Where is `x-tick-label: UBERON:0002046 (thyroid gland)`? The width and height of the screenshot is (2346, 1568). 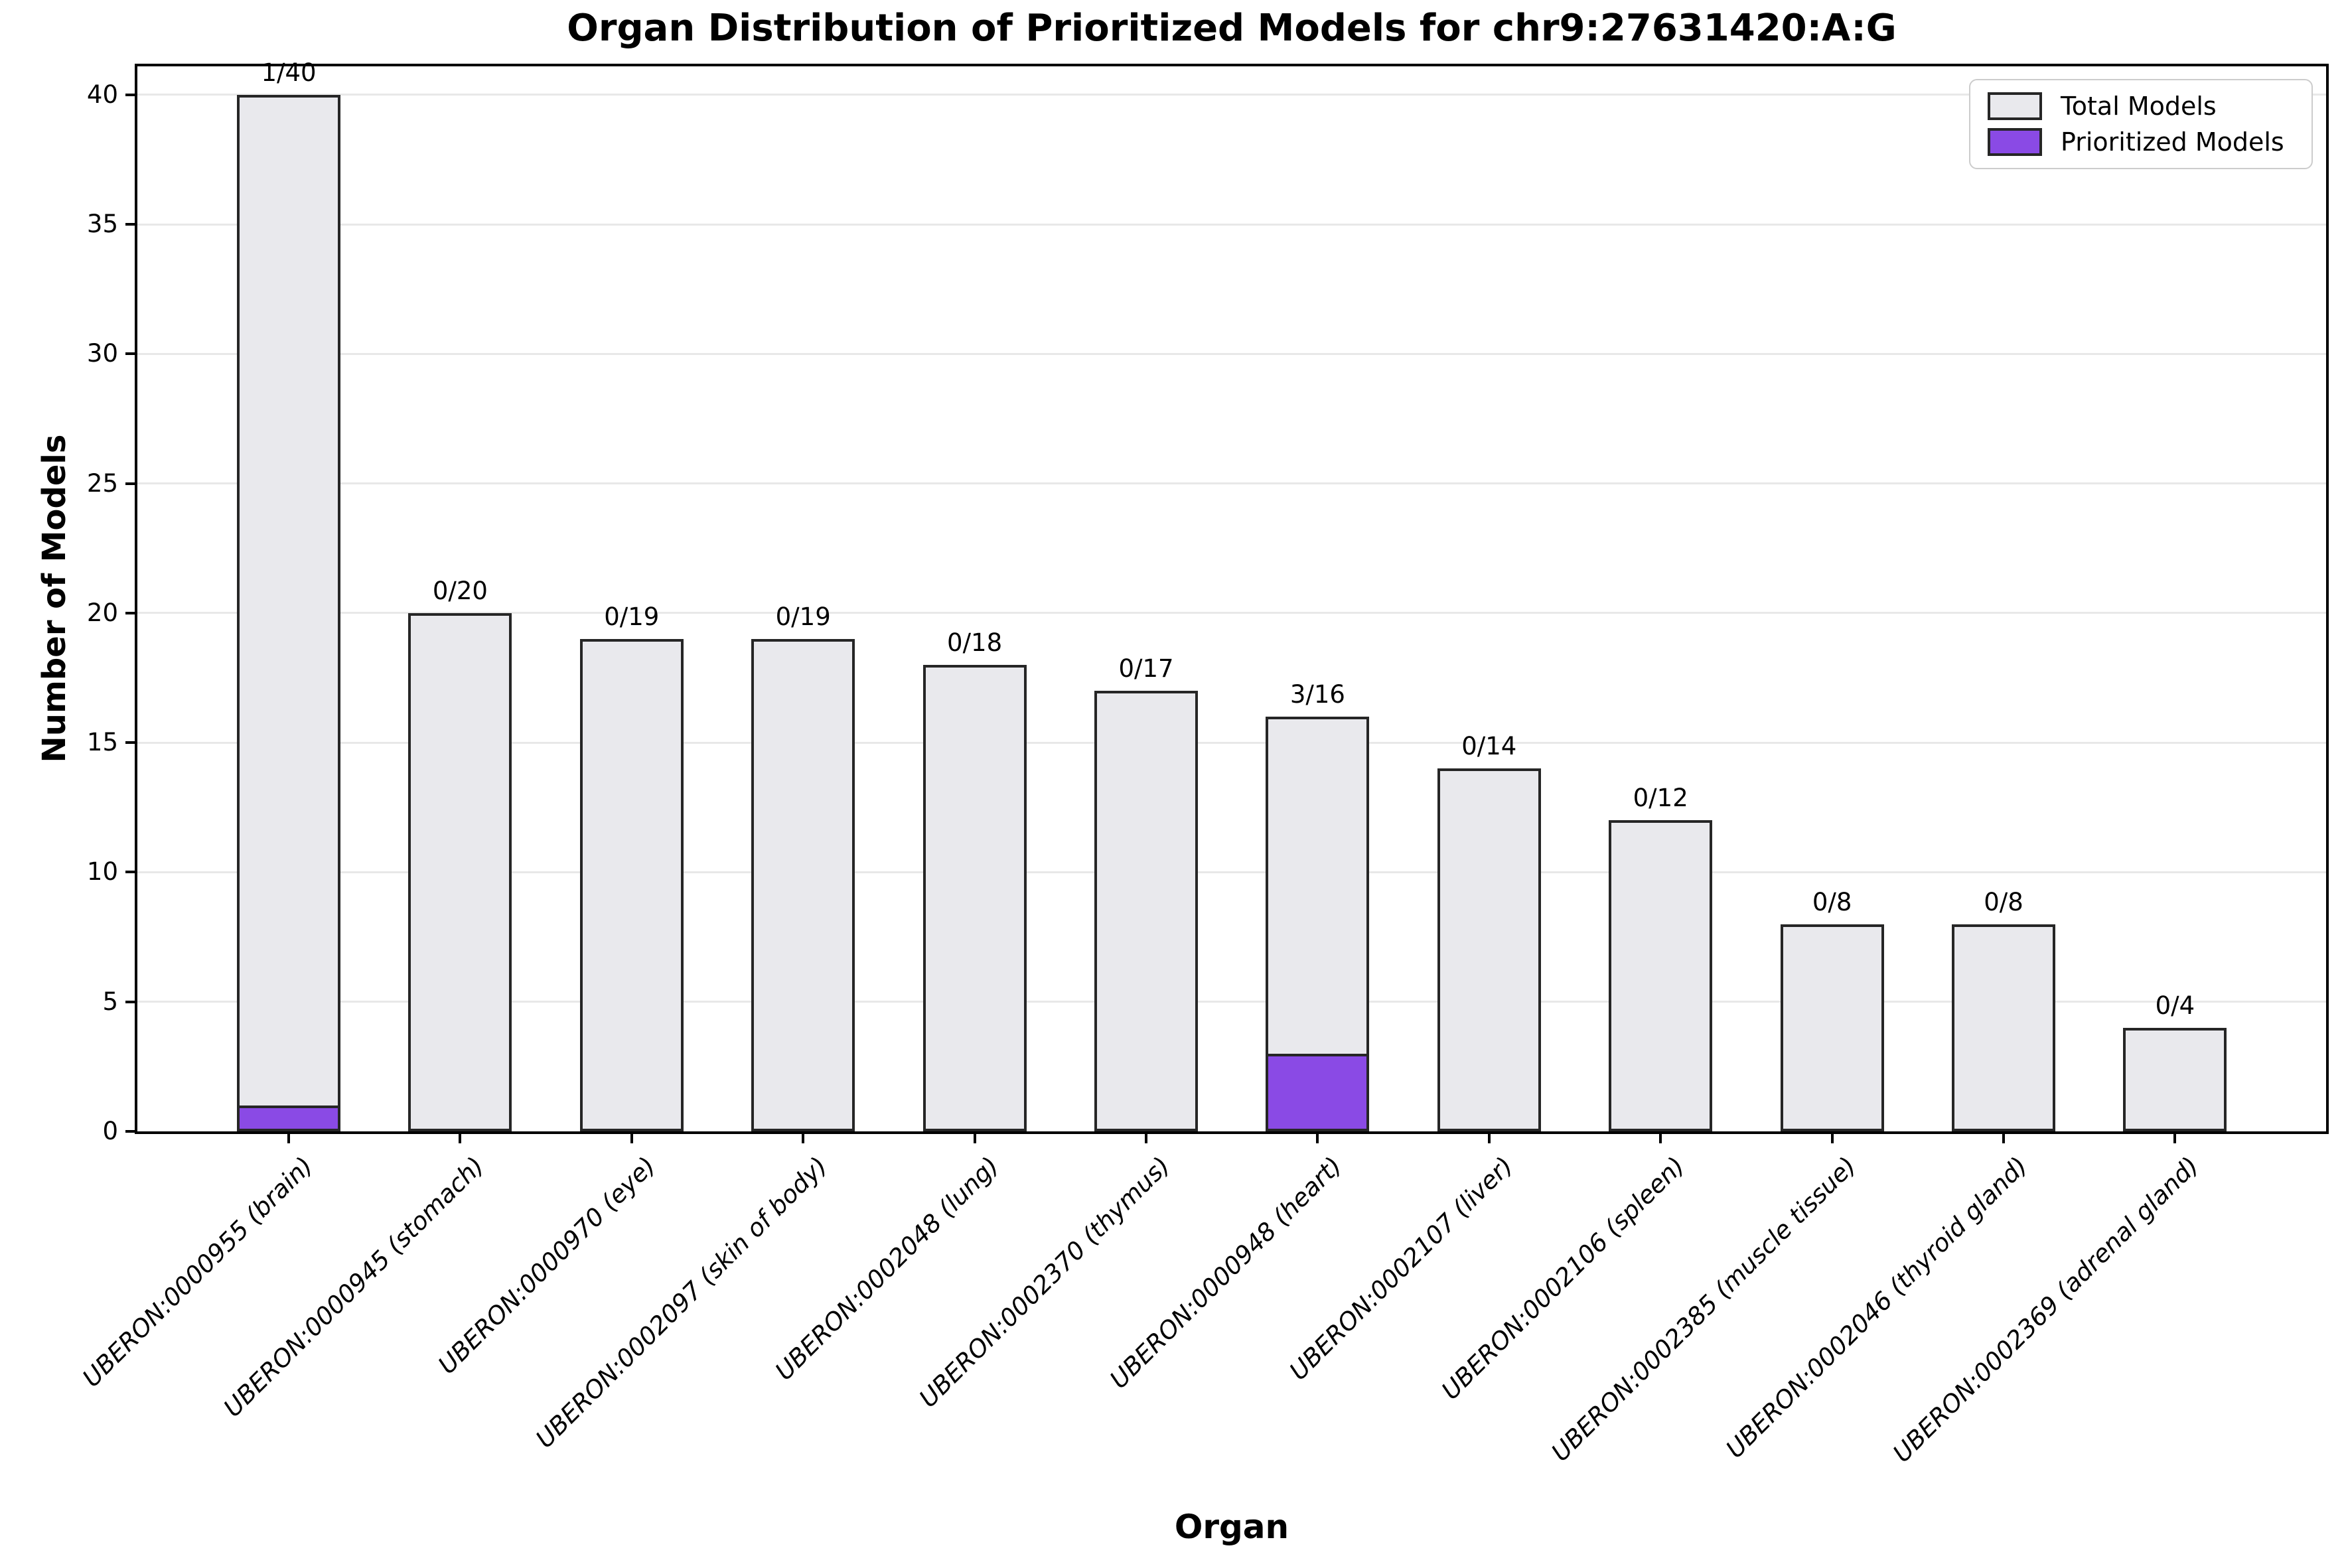
x-tick-label: UBERON:0002046 (thyroid gland) is located at coordinates (1876, 1307).